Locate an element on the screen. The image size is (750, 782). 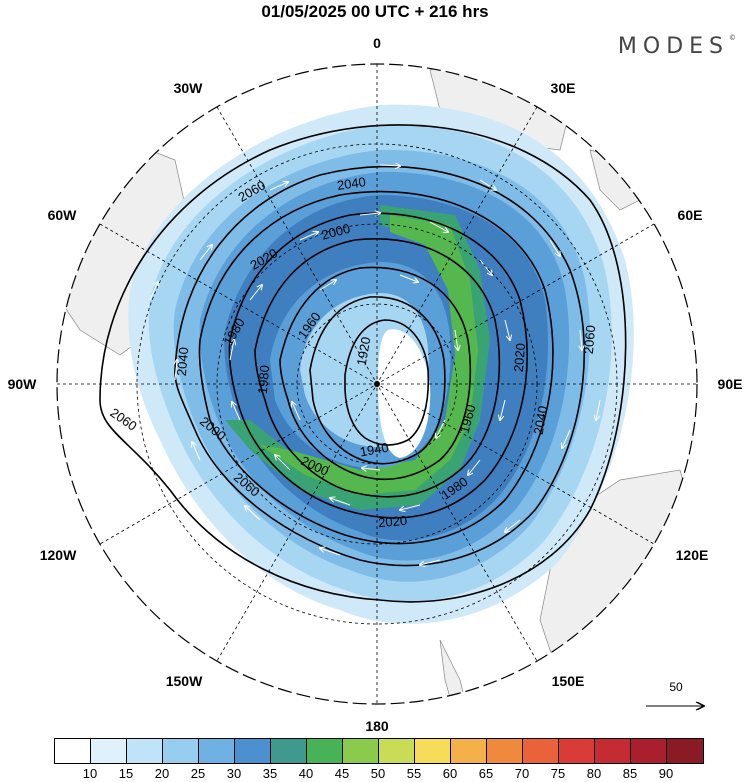
colorbar-tick-label: 35 is located at coordinates (270, 773).